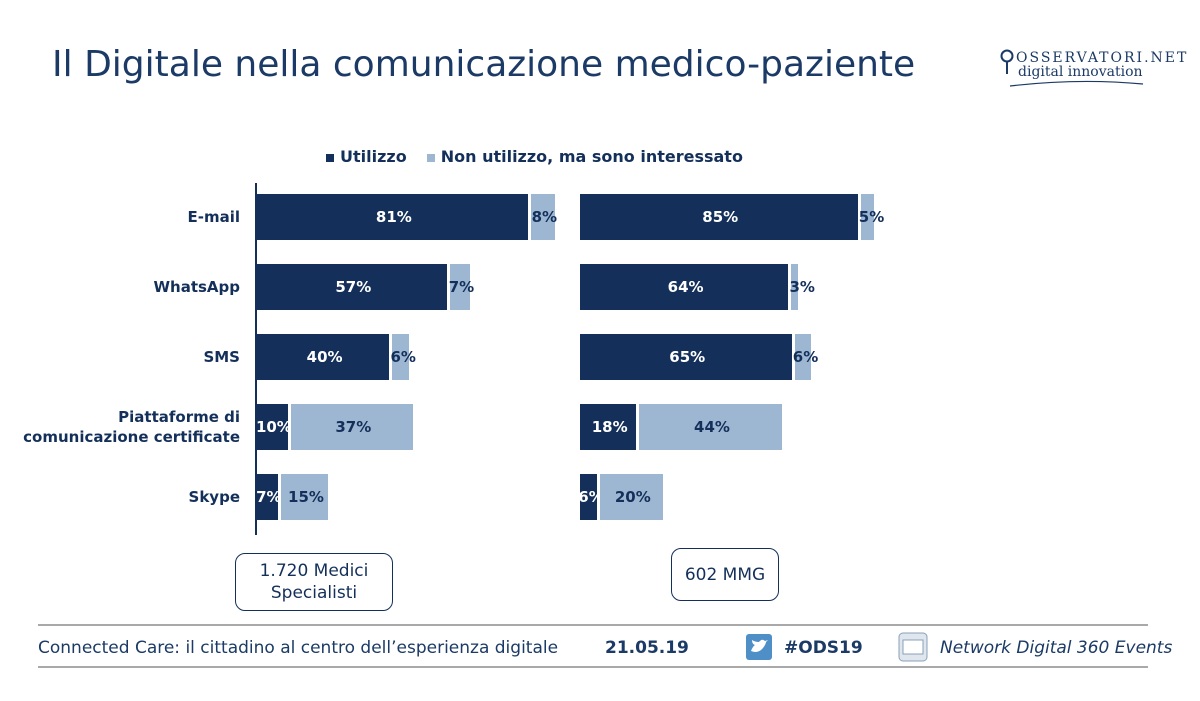 The image size is (1200, 701). I want to click on category-label: Piattaforme di comunicazione certificate, so click(131, 427).